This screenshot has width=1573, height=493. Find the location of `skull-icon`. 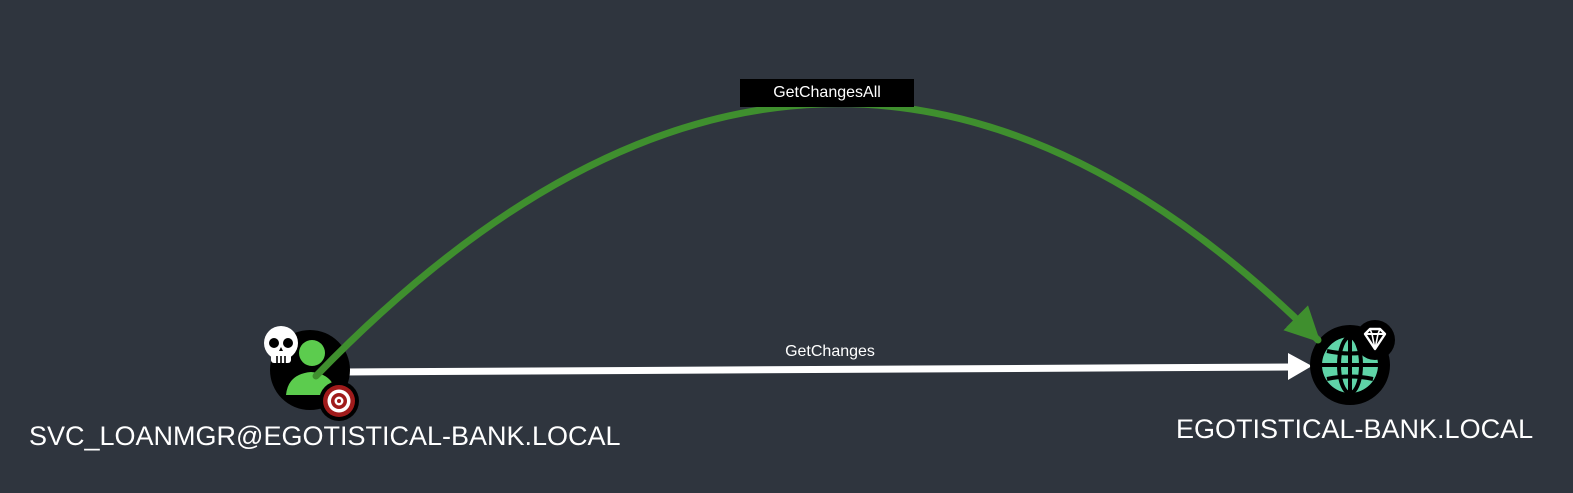

skull-icon is located at coordinates (281, 344).